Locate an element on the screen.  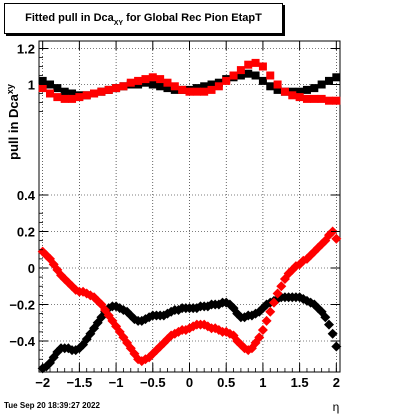
y-tick-label: −0.2 is located at coordinates (22, 305).